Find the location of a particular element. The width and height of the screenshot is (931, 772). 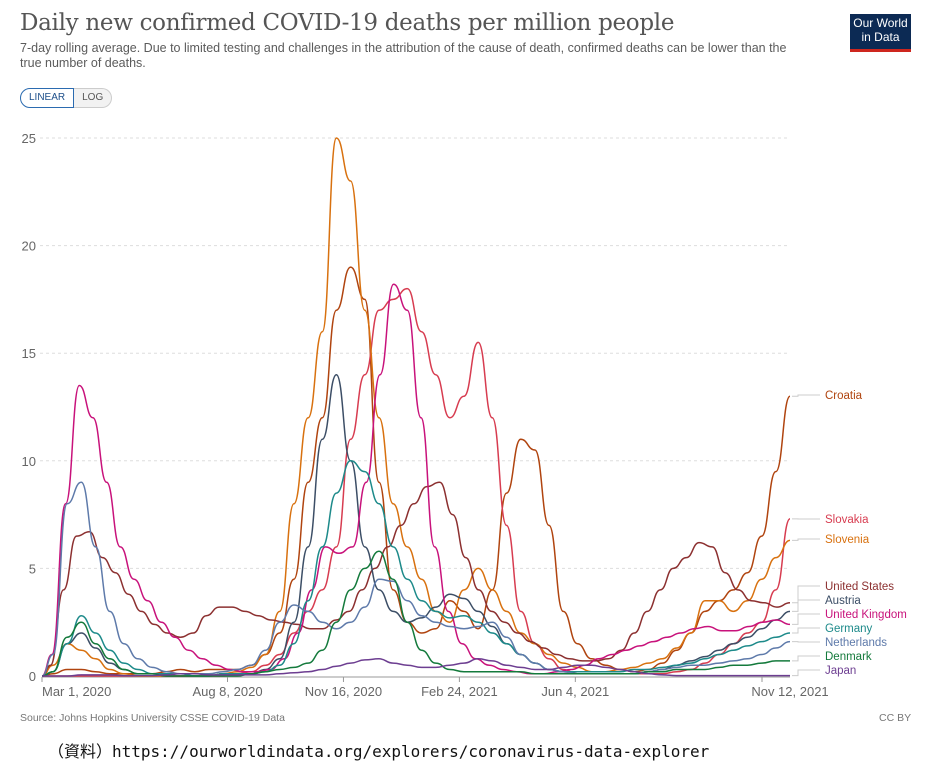

series-label-germany: Germany is located at coordinates (849, 629).